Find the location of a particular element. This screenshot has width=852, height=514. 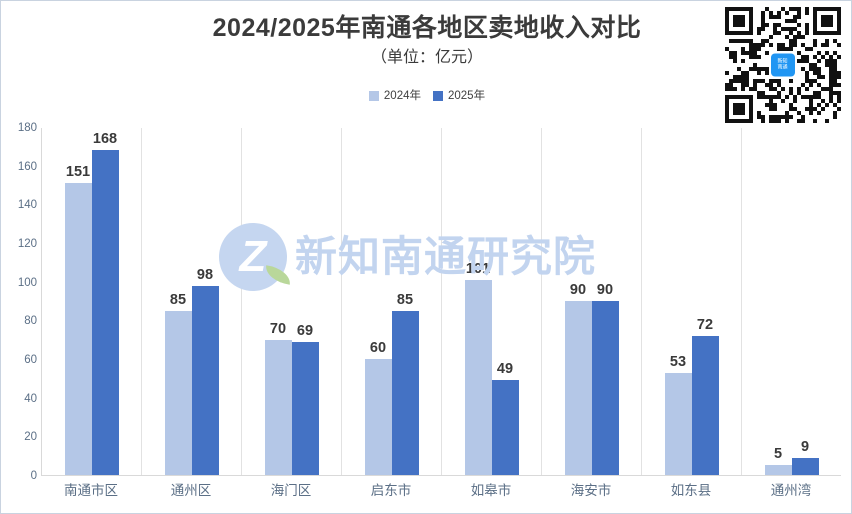

bar-2024年: 5 is located at coordinates (778, 460).